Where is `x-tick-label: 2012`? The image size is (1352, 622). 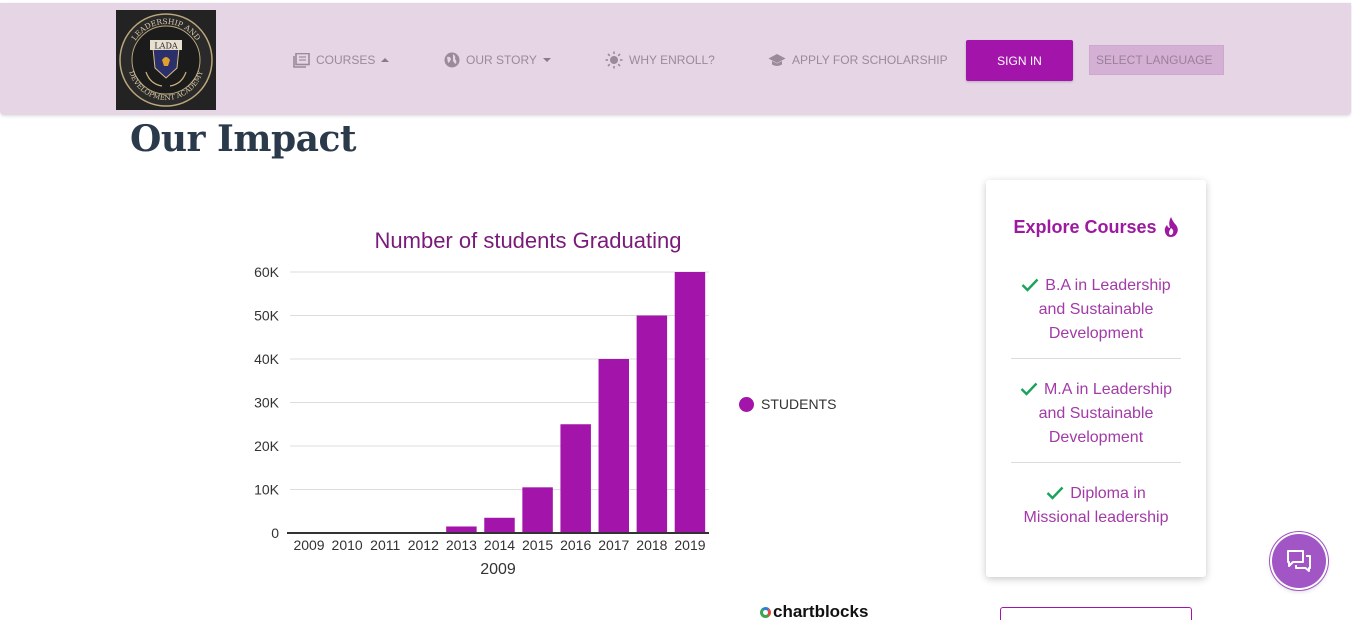
x-tick-label: 2012 is located at coordinates (423, 545).